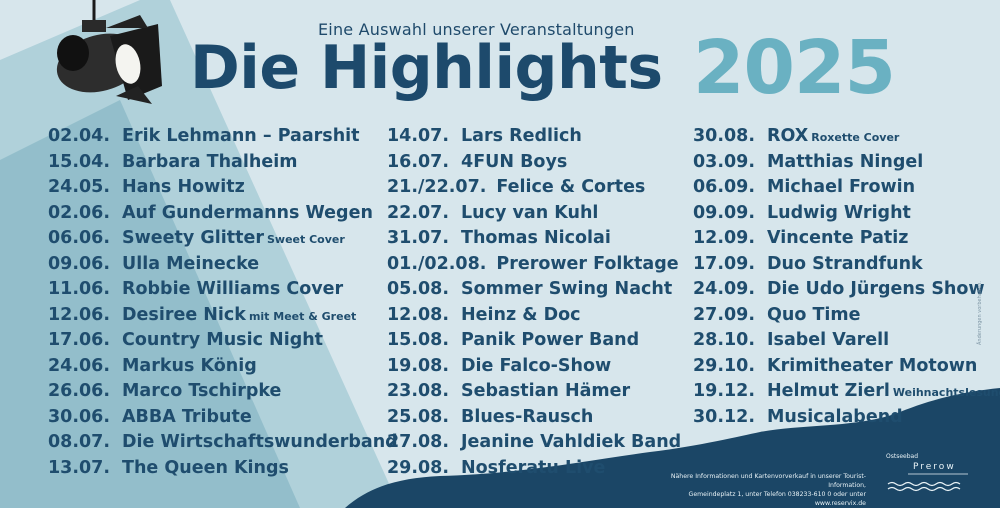 Image resolution: width=1000 pixels, height=508 pixels. What do you see at coordinates (247, 212) in the screenshot?
I see `event-name: Auf Gundermanns Wegen` at bounding box center [247, 212].